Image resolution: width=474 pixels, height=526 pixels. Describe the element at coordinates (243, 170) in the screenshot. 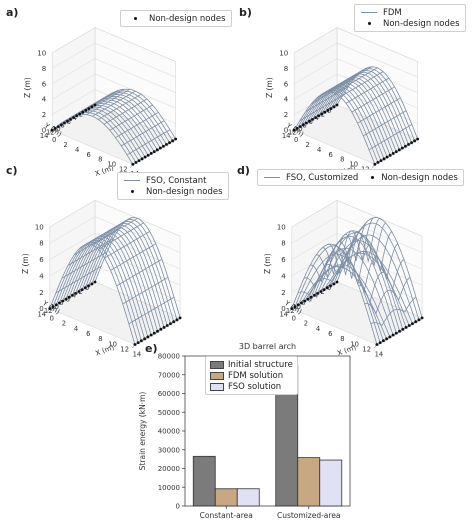

I see `panel-label: d)` at that location.